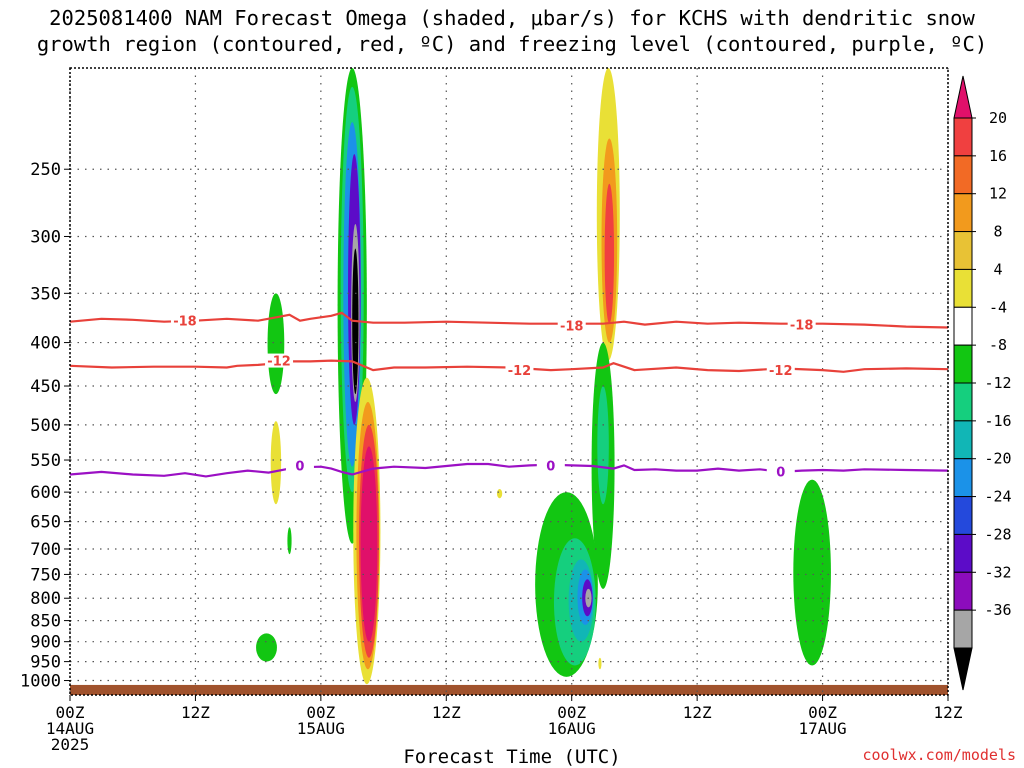  I want to click on colorbar: 20 16 12 8 4 -4 -8 -12 -16 -20 -24 -28 -32 -36, so click(982, 383).